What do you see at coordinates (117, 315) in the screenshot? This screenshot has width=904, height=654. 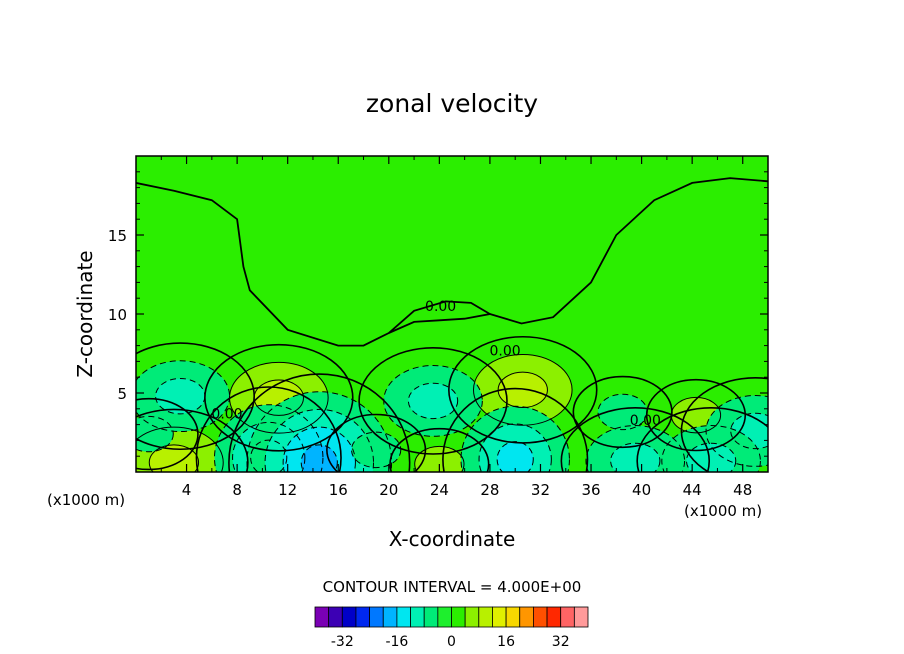 I see `y-tick-label: 10` at bounding box center [117, 315].